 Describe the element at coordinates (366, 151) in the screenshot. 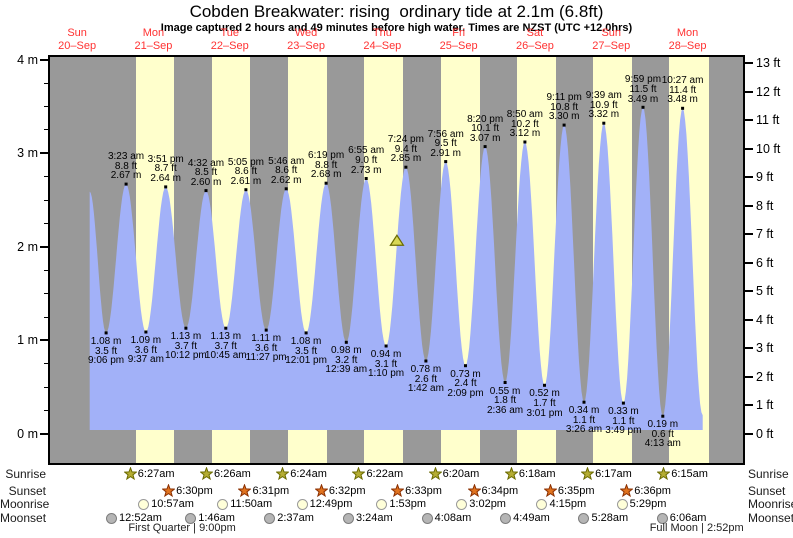

I see `tide-label-line: 6:55 am` at that location.